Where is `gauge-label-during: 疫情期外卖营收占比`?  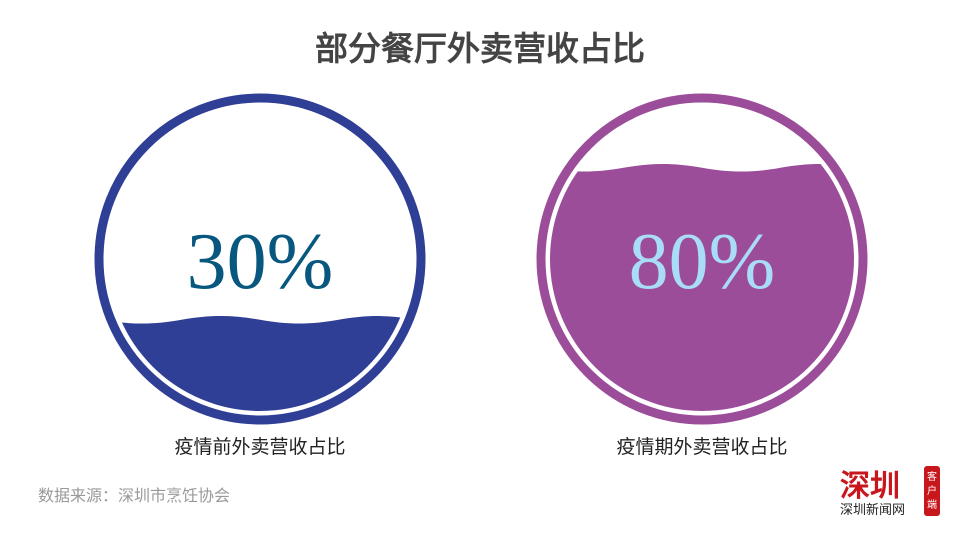
gauge-label-during: 疫情期外卖营收占比 is located at coordinates (702, 447).